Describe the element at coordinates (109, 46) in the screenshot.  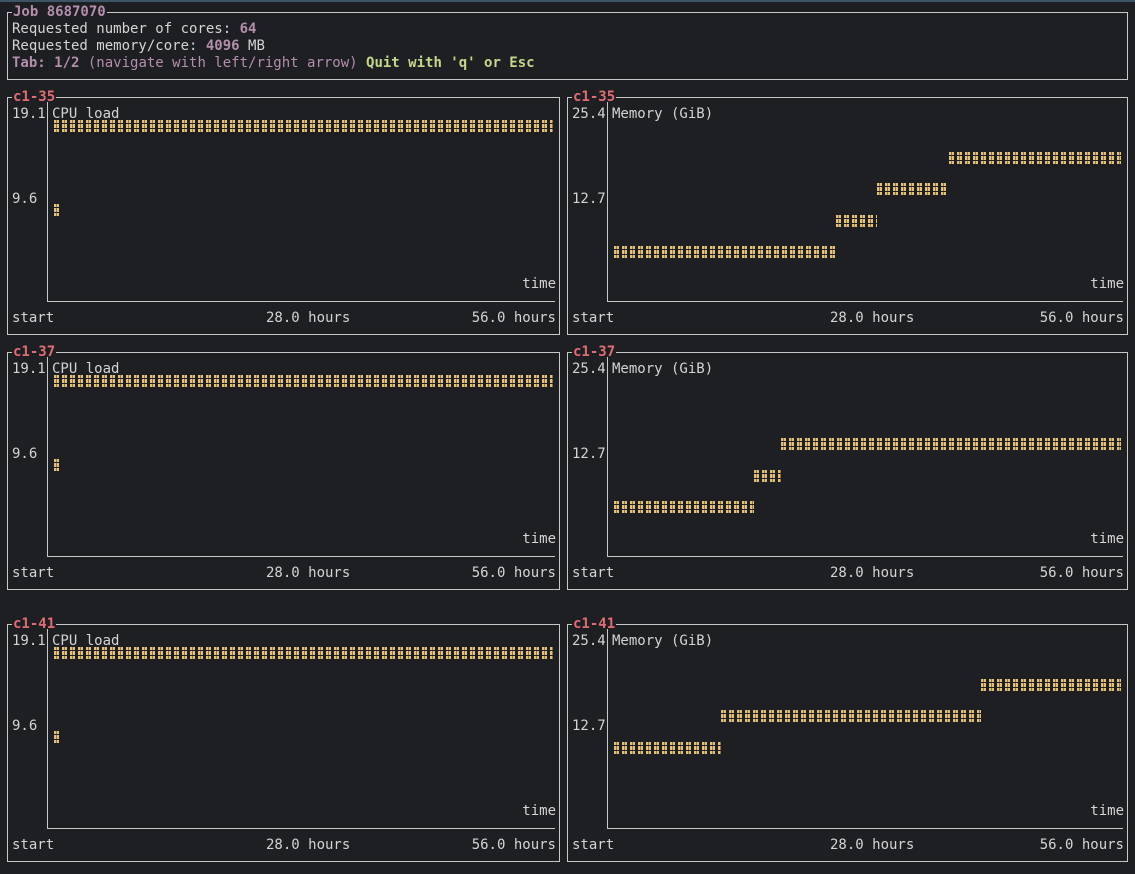
I see `memory-label: Requested memory/core:` at that location.